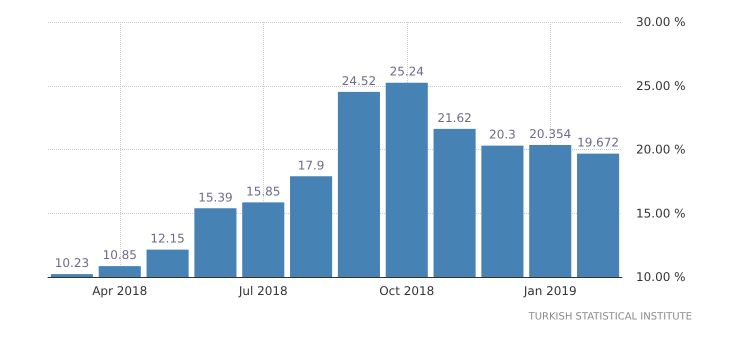 The width and height of the screenshot is (730, 340). Describe the element at coordinates (119, 255) in the screenshot. I see `data-label: 10.85` at that location.